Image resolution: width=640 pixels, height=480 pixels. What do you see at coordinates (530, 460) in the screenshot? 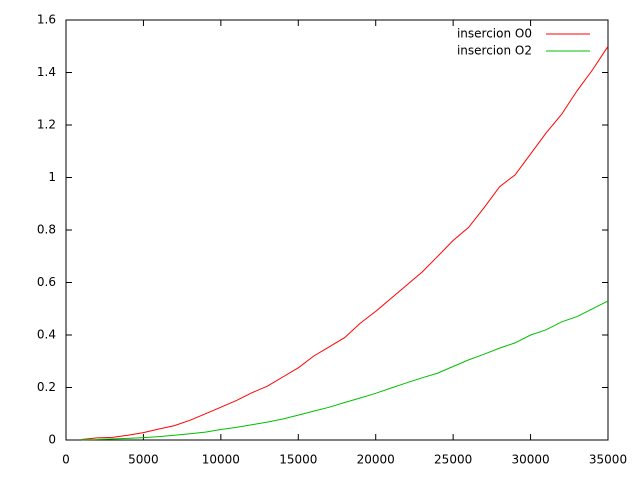
I see `x-tick-label: 30000` at bounding box center [530, 460].